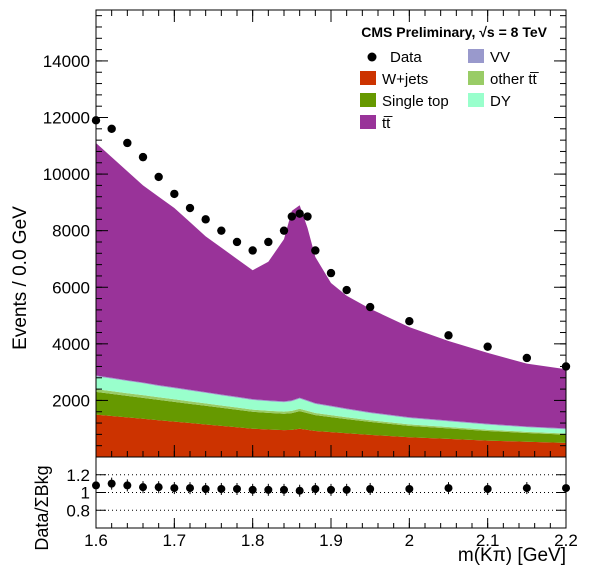  Describe the element at coordinates (96, 540) in the screenshot. I see `x-tick-label: 1.6` at that location.